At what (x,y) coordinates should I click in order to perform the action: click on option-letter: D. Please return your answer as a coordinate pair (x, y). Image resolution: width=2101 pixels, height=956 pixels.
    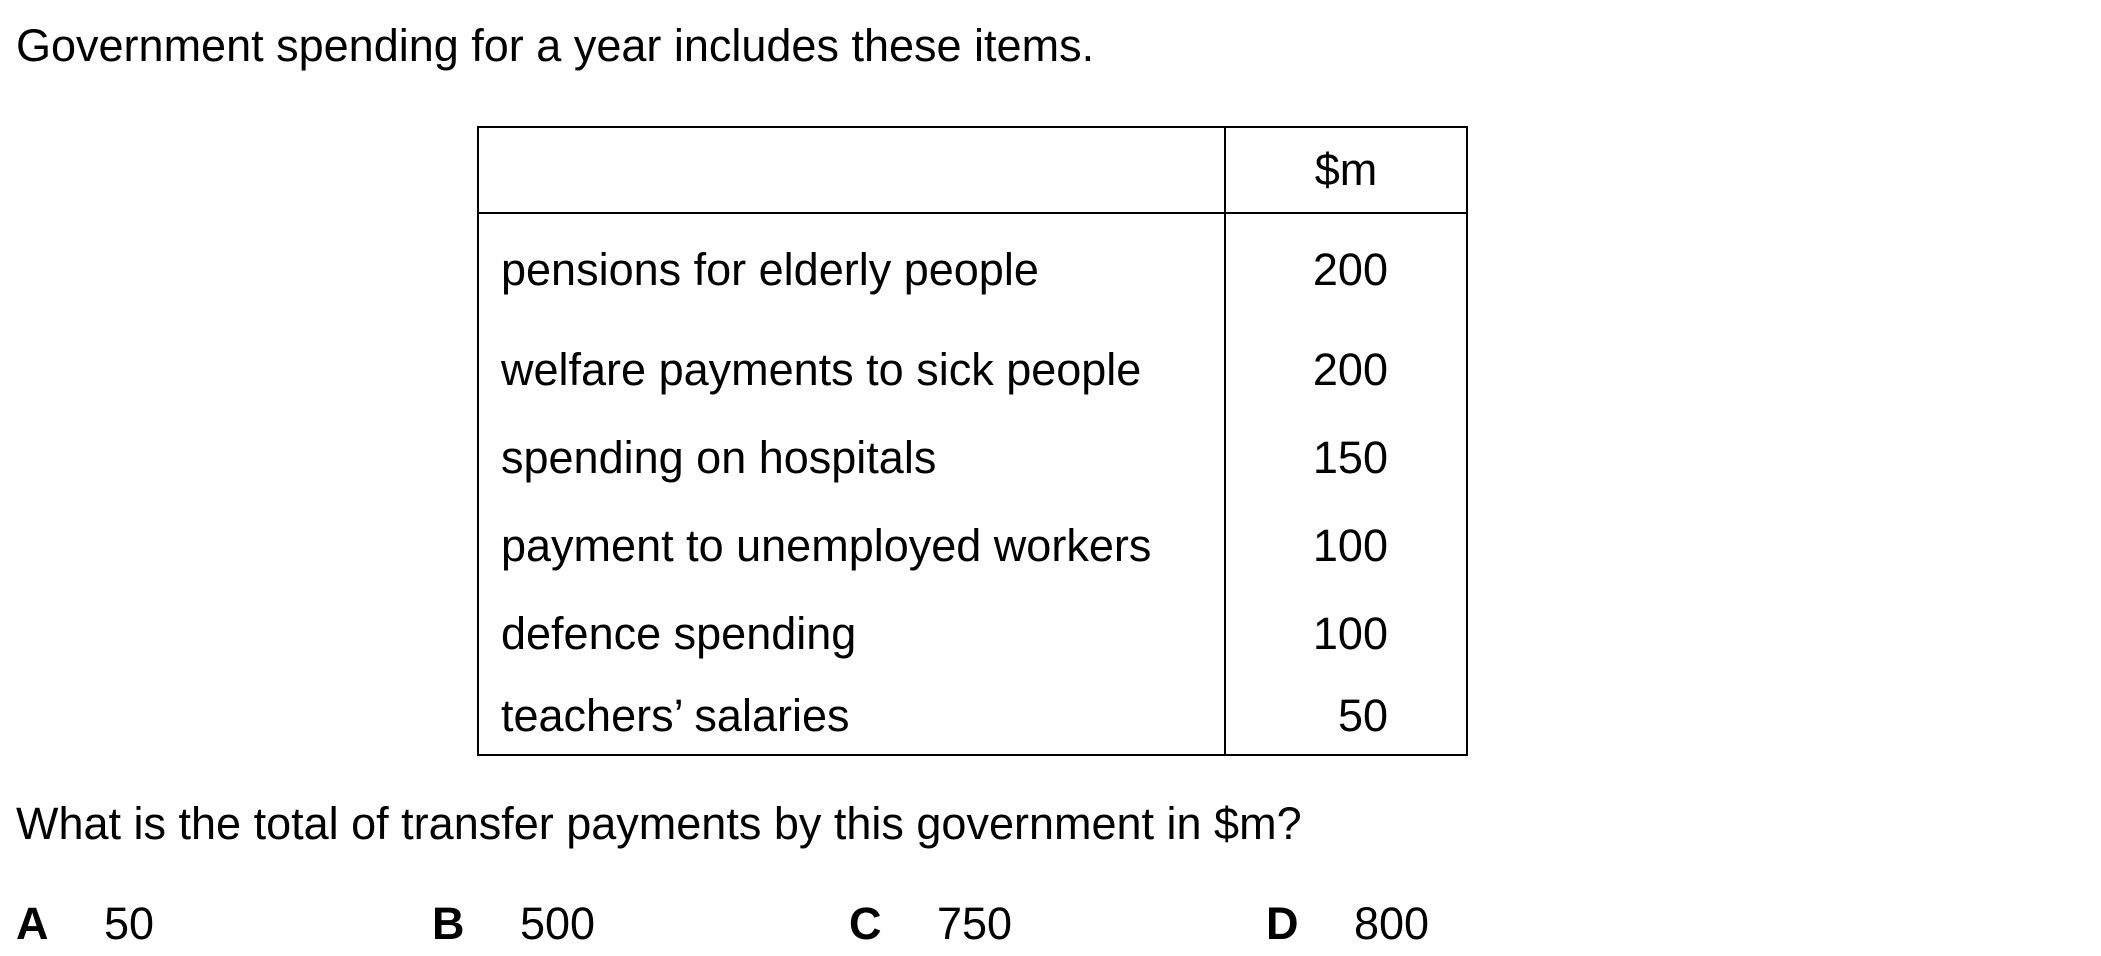
    Looking at the image, I should click on (1282, 923).